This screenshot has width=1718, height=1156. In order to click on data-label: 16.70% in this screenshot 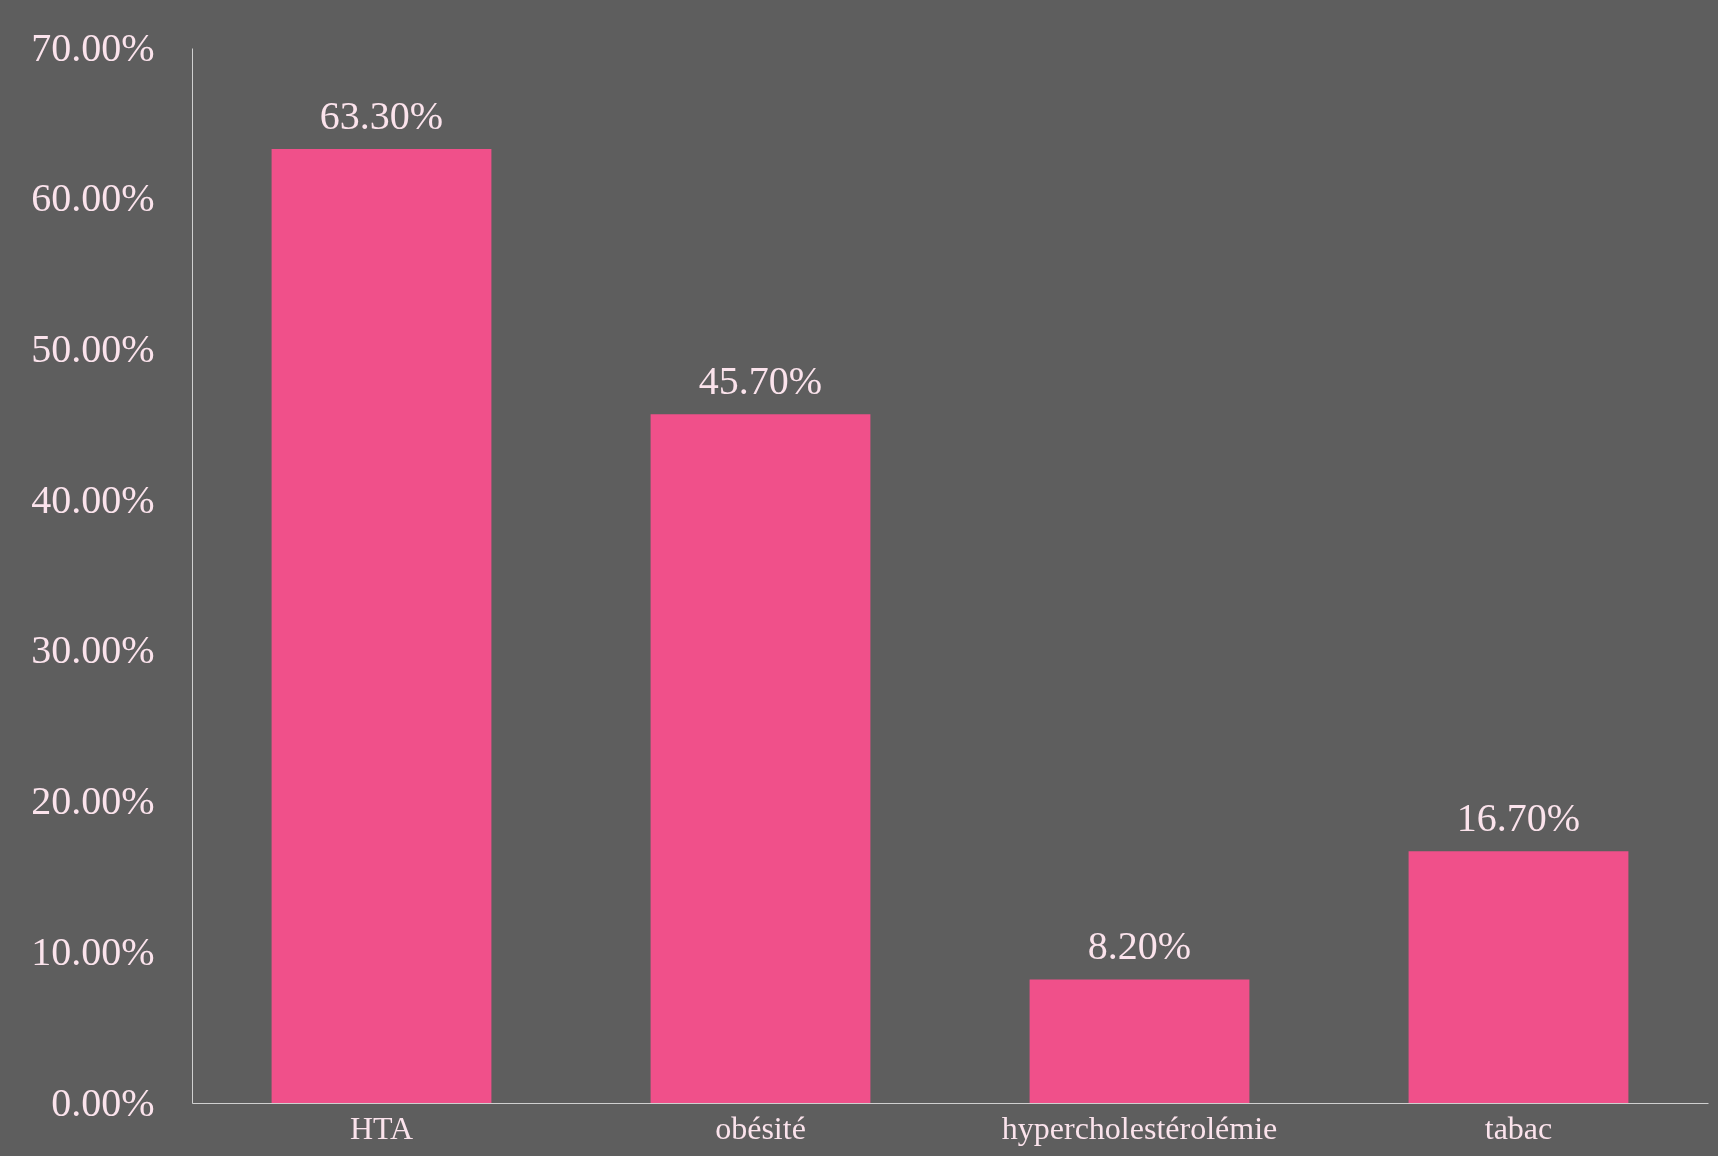, I will do `click(1518, 818)`.